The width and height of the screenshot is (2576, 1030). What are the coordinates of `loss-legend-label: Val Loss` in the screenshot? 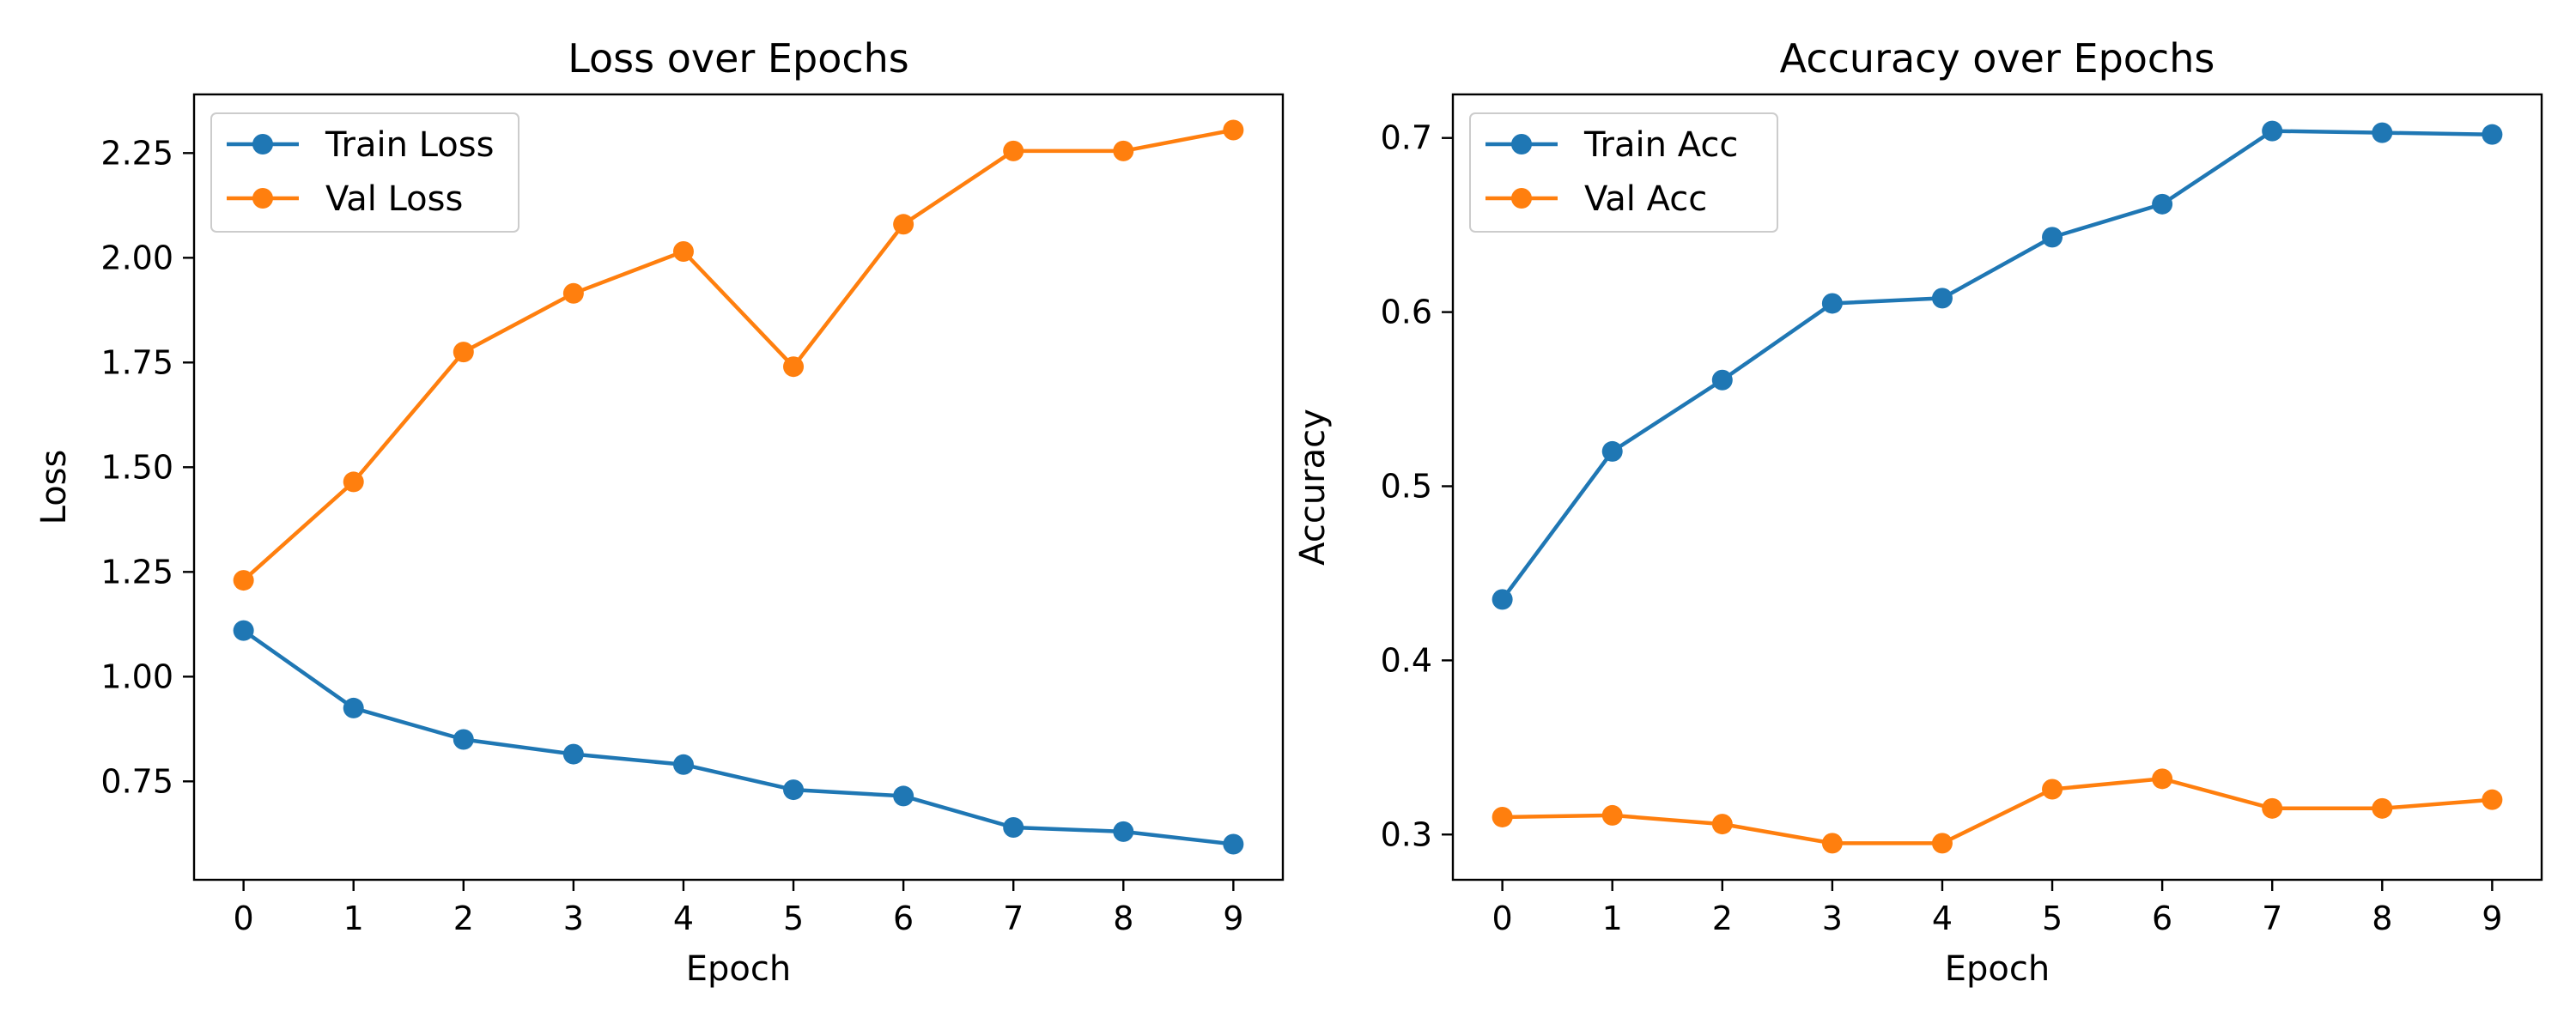 It's located at (394, 199).